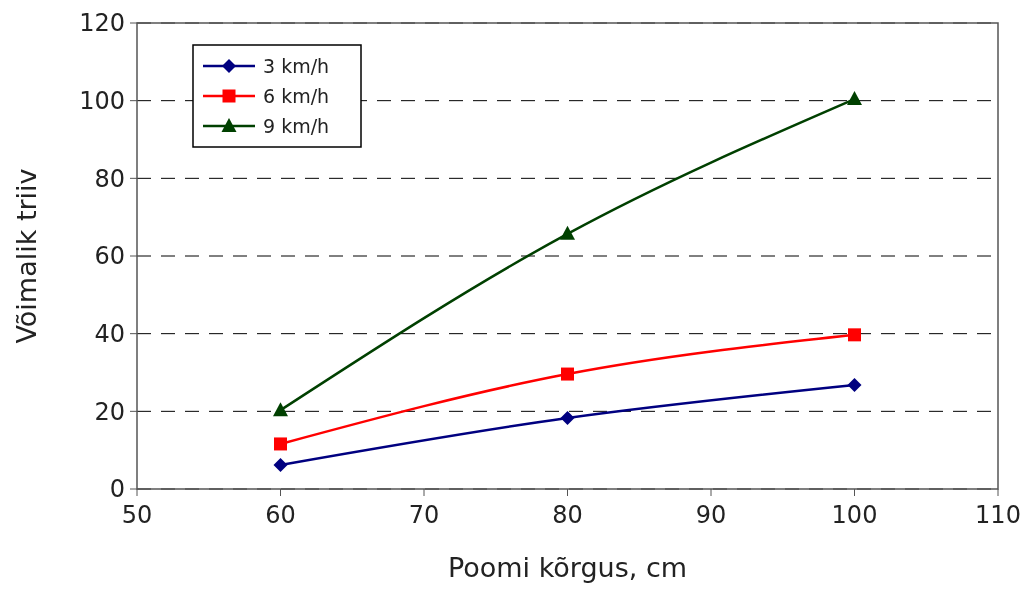 This screenshot has height=589, width=1032. I want to click on x-tick-label: 50, so click(137, 515).